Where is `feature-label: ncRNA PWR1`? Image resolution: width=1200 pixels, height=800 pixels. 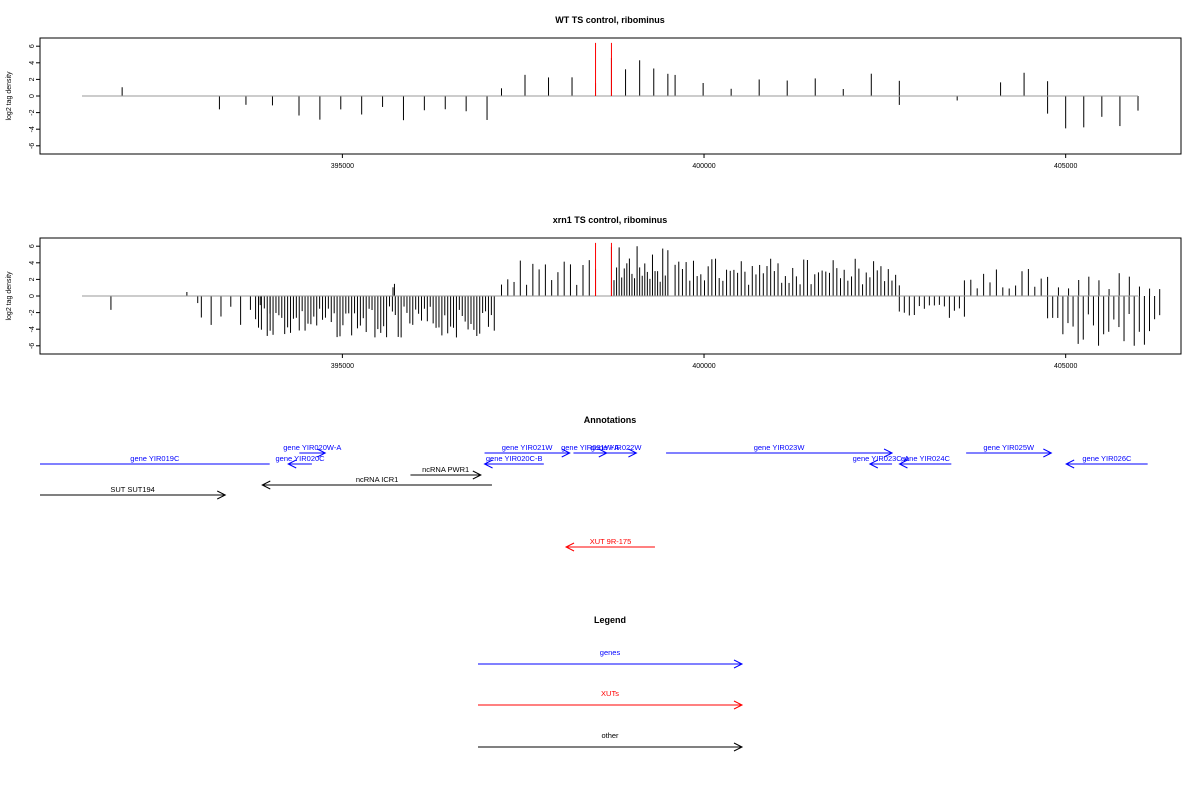 feature-label: ncRNA PWR1 is located at coordinates (445, 469).